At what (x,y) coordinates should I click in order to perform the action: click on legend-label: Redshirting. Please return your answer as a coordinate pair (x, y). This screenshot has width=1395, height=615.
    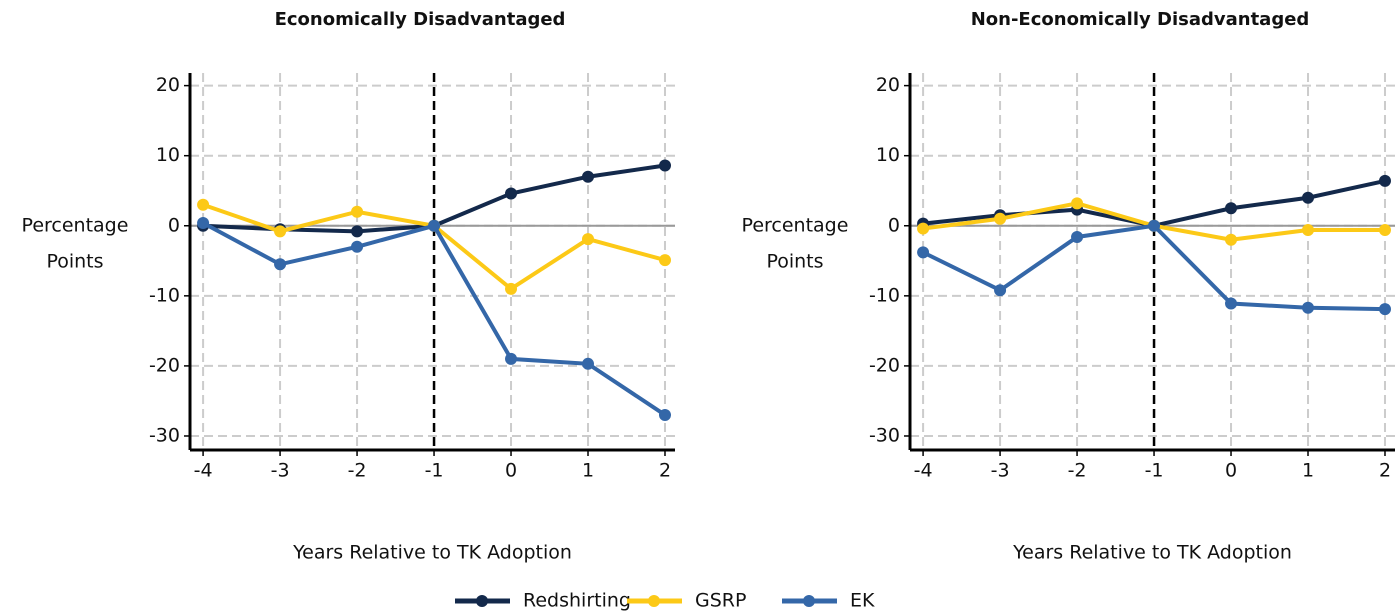
    Looking at the image, I should click on (577, 601).